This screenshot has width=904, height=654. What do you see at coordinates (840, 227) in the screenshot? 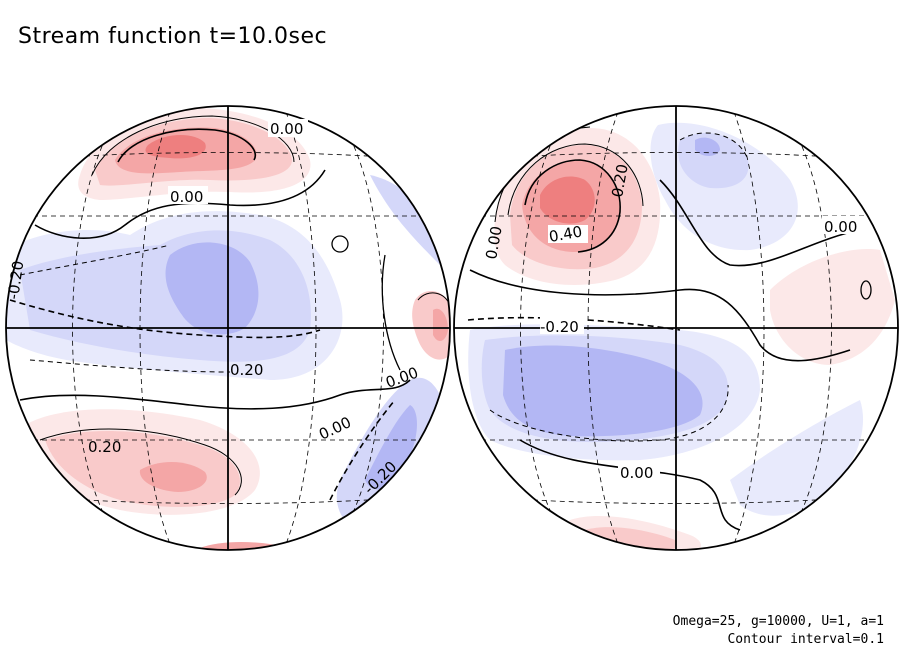
I see `right-label-4: 0.00` at bounding box center [840, 227].